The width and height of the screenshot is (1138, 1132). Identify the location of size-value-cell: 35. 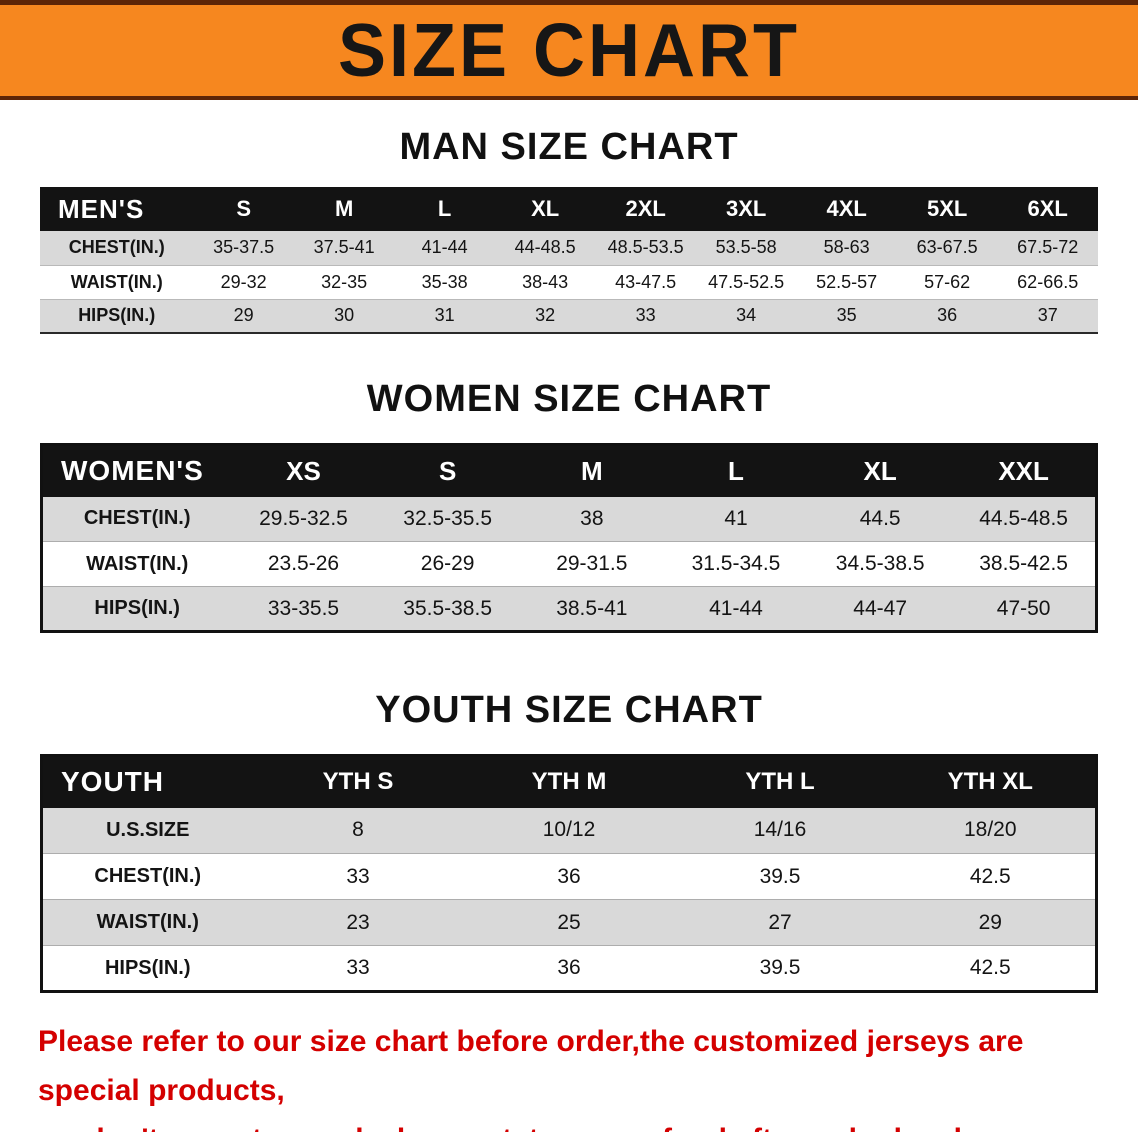
(846, 315).